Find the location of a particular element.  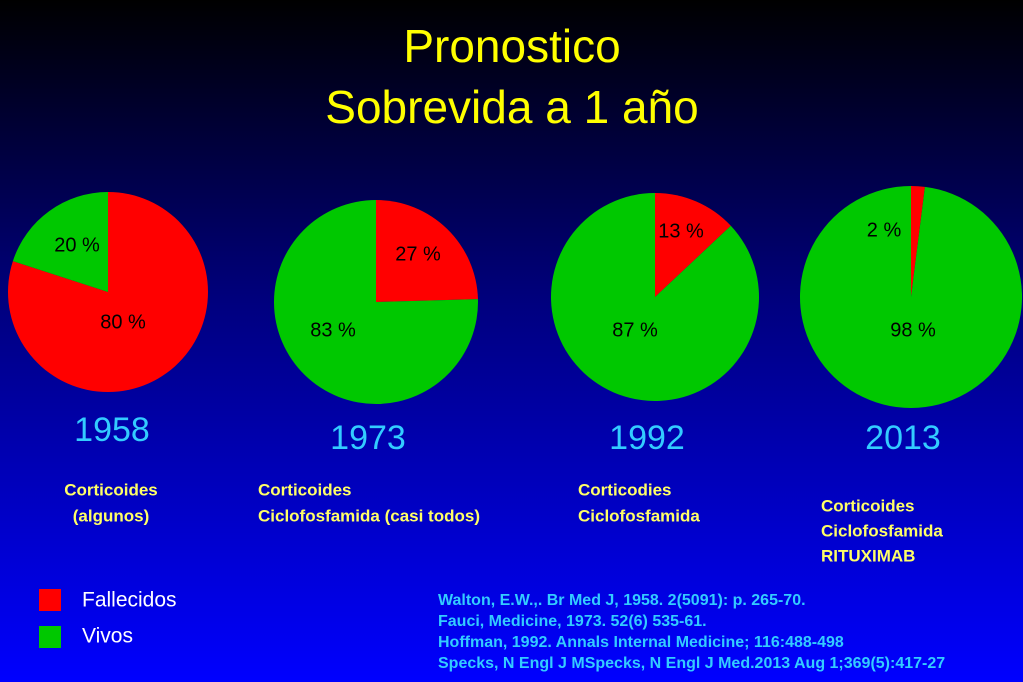

year-label: 1973 is located at coordinates (368, 438).